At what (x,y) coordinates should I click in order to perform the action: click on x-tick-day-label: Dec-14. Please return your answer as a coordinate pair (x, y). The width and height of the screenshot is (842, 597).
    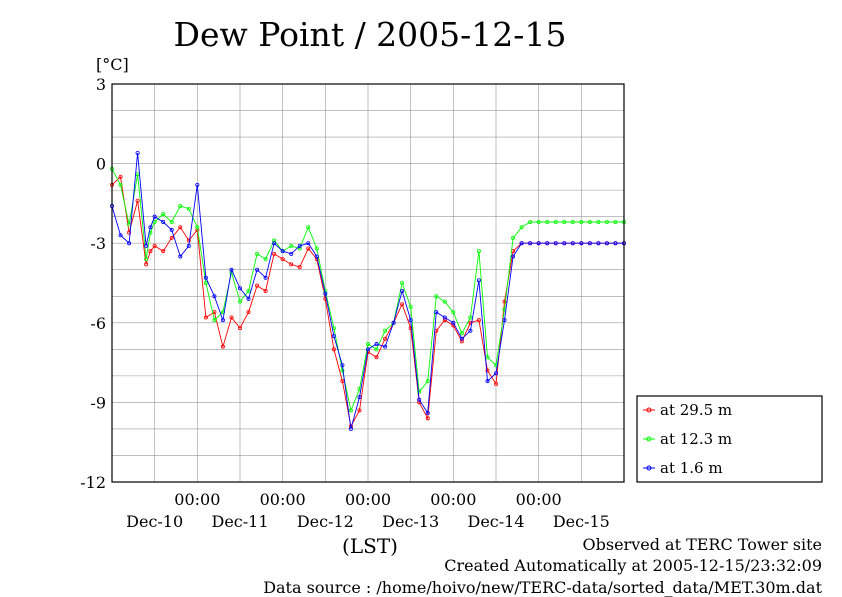
    Looking at the image, I should click on (495, 521).